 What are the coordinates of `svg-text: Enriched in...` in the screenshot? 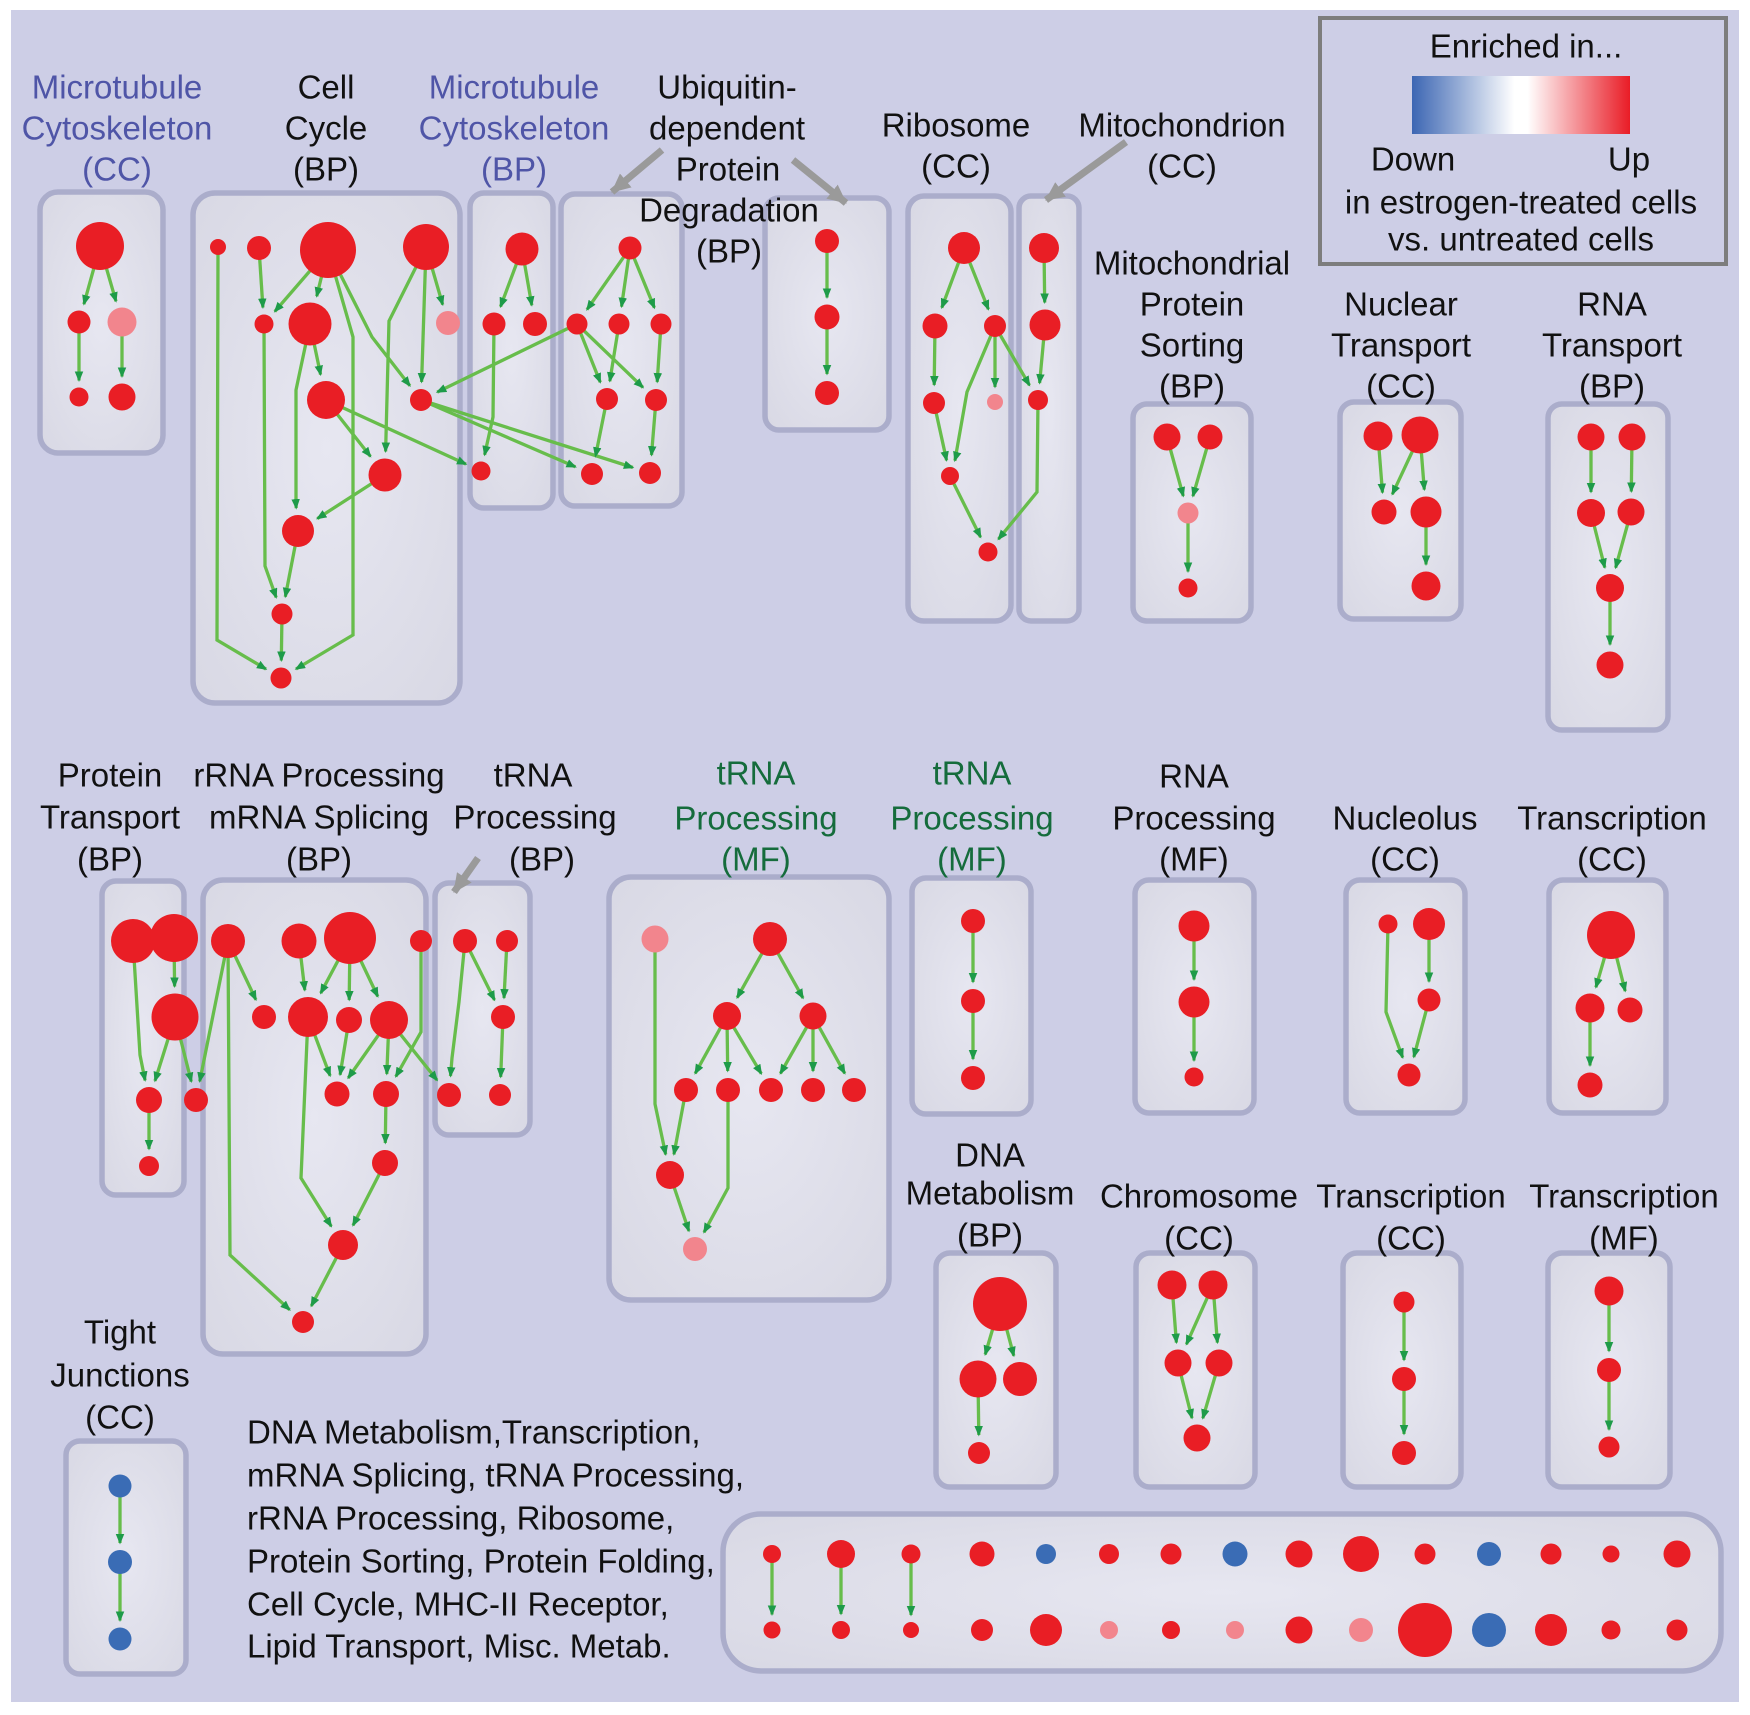 It's located at (1526, 46).